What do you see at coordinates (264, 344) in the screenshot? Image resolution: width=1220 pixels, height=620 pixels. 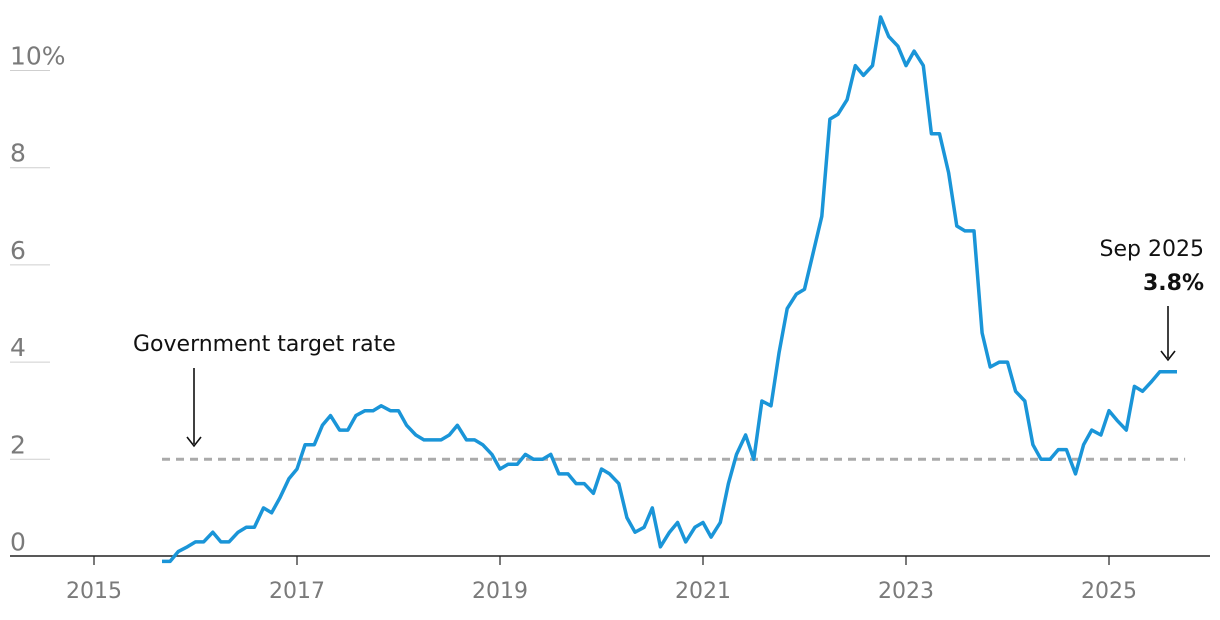 I see `target-rate-label: Government target rate` at bounding box center [264, 344].